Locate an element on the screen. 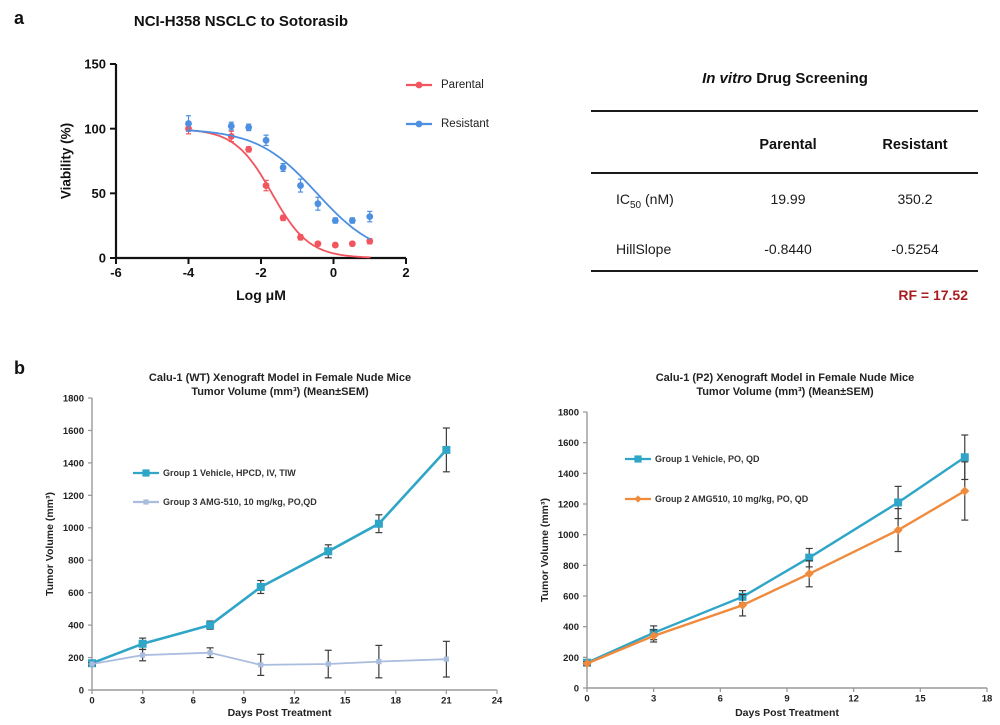  legend-item-resistant: Resistant is located at coordinates (447, 124).